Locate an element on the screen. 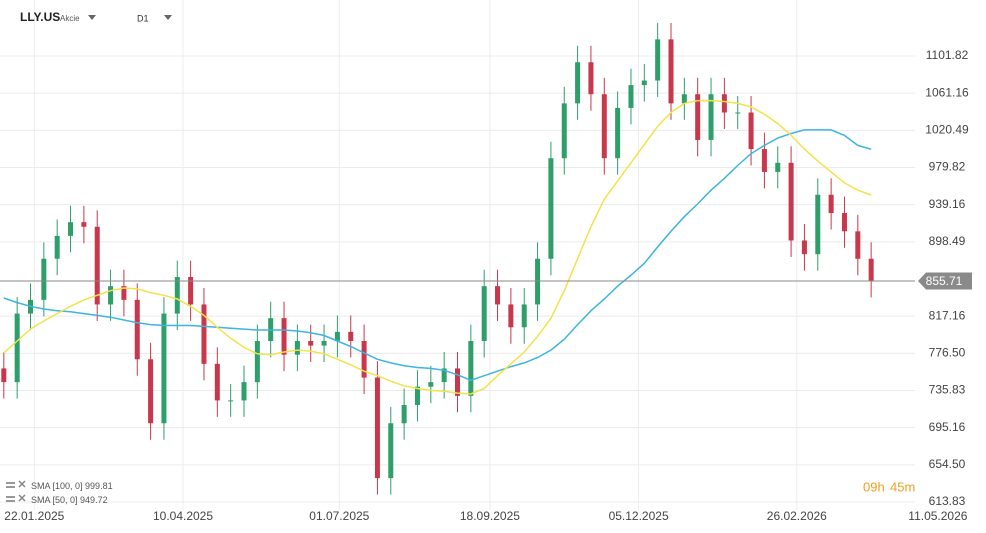 Image resolution: width=986 pixels, height=533 pixels. y-tick-label: 1061.16 is located at coordinates (947, 92).